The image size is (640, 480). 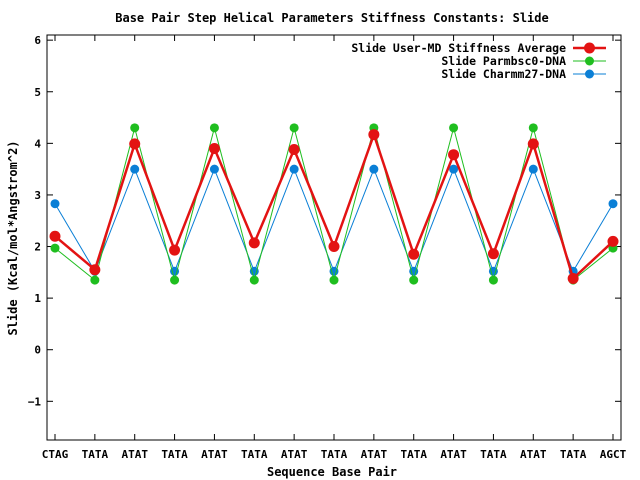 What do you see at coordinates (503, 74) in the screenshot?
I see `legend-label: Slide Charmm27-DNA` at bounding box center [503, 74].